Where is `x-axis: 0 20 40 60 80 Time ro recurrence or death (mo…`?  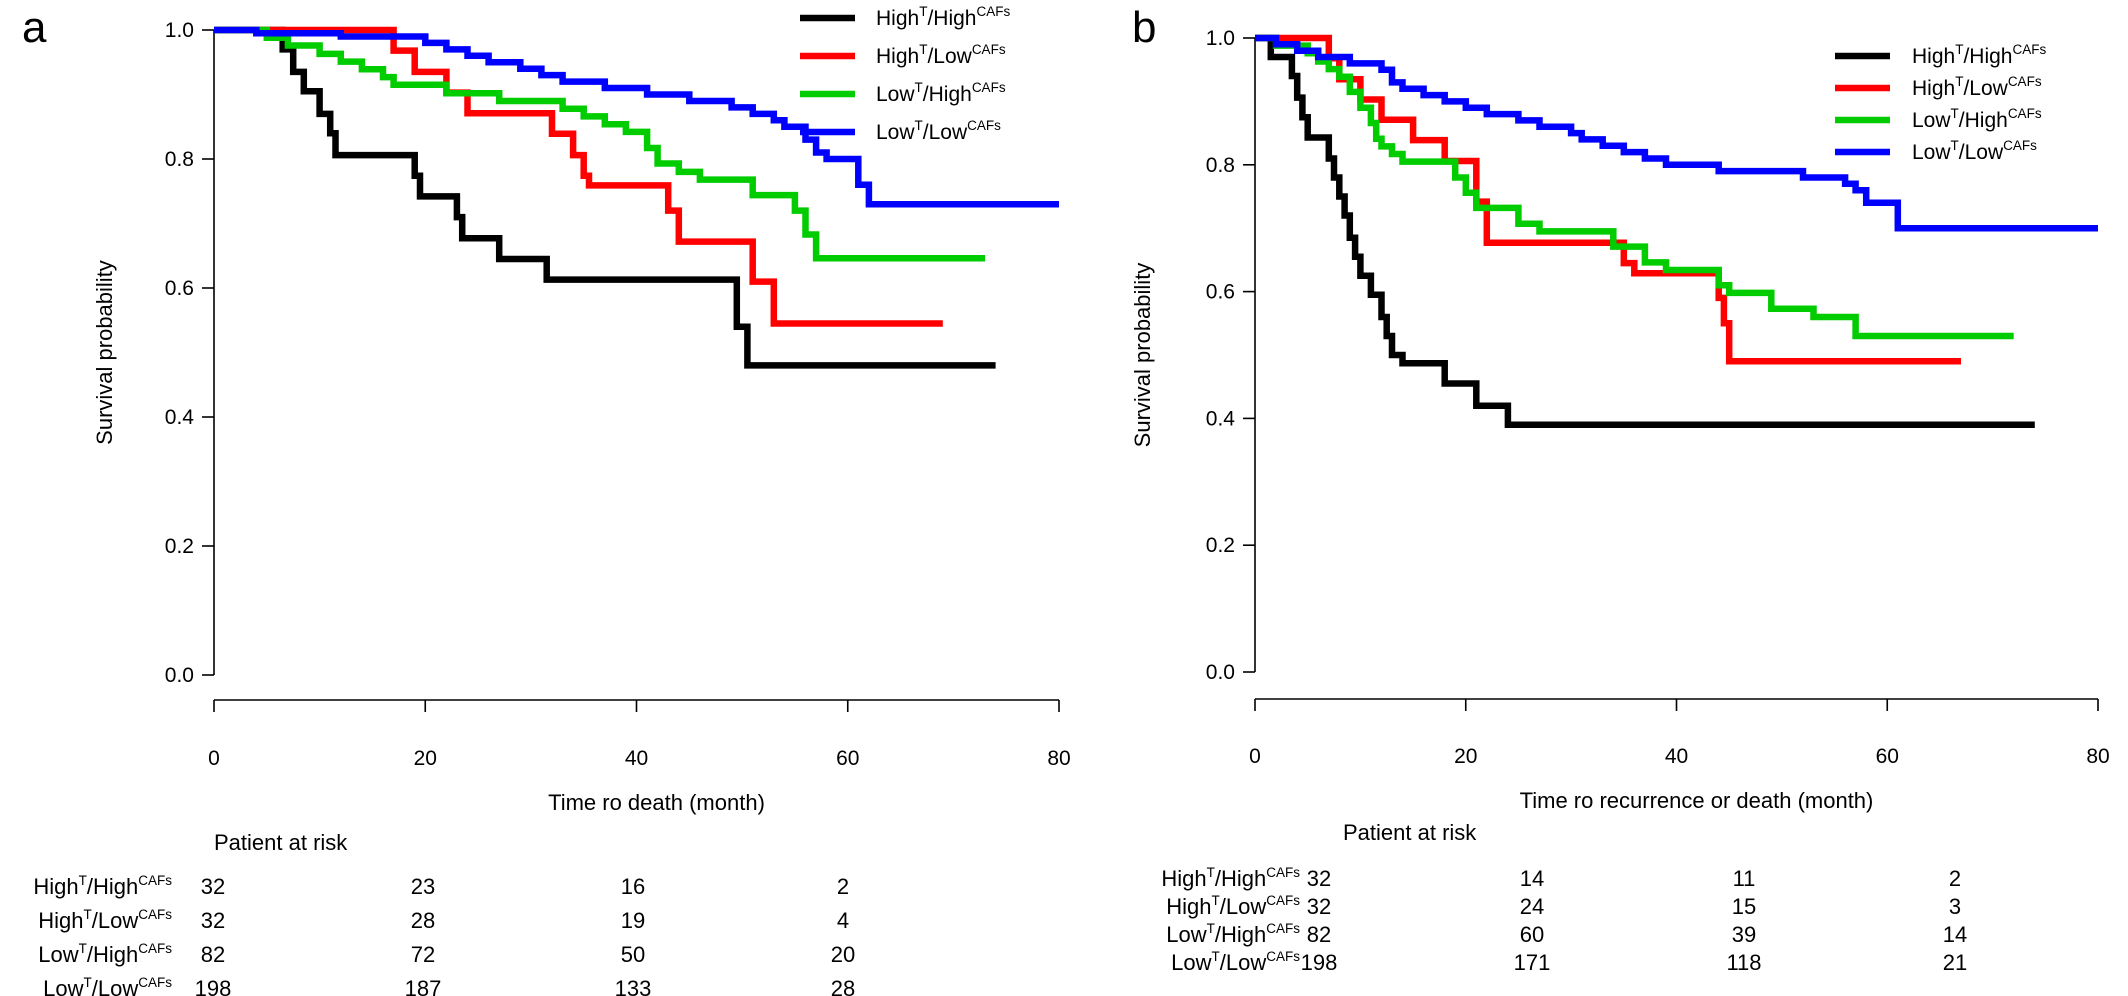 x-axis: 0 20 40 60 80 Time ro recurrence or death (mo… is located at coordinates (1679, 755).